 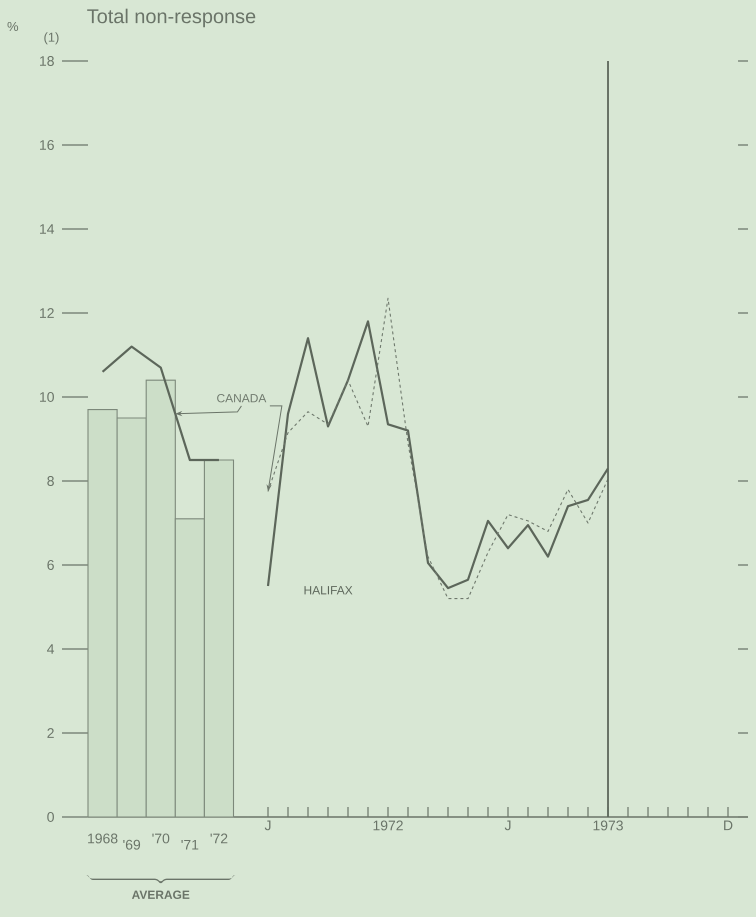 What do you see at coordinates (47, 145) in the screenshot?
I see `y-tick-label: 16` at bounding box center [47, 145].